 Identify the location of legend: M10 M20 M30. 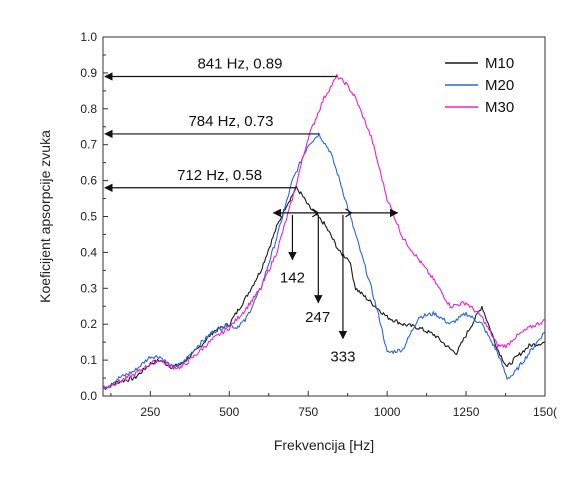
(479, 85).